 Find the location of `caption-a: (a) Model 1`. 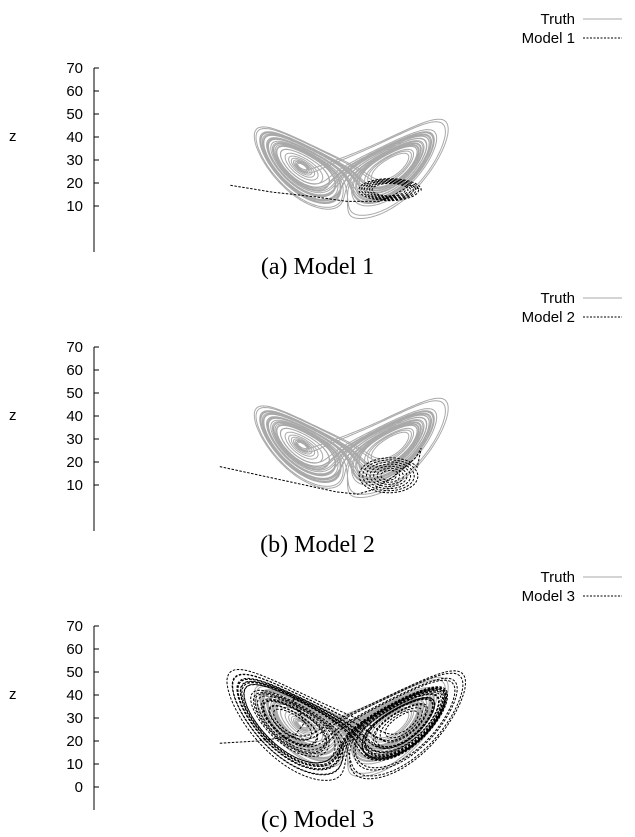

caption-a: (a) Model 1 is located at coordinates (317, 267).